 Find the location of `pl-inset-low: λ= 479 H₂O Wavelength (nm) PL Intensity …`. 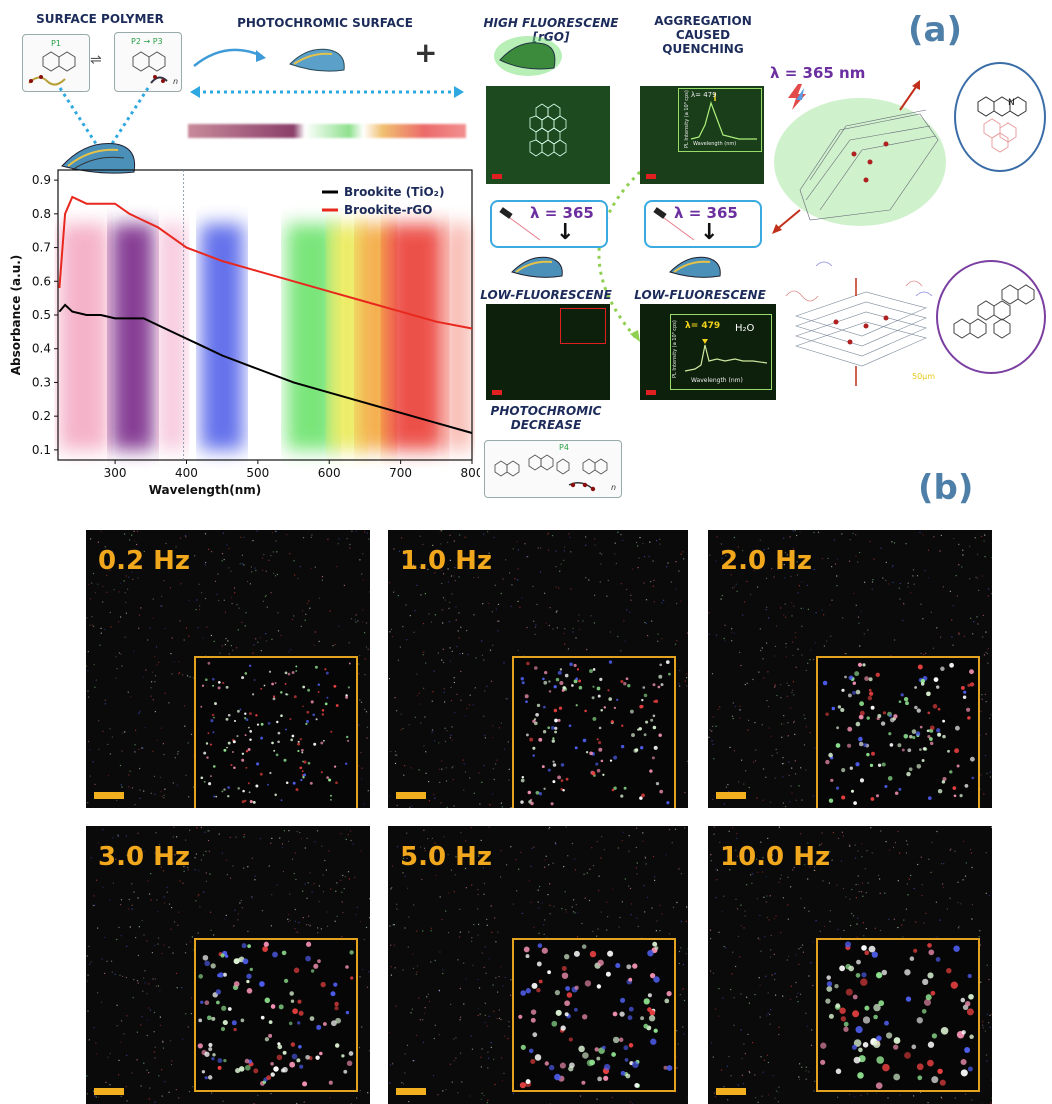

pl-inset-low: λ= 479 H₂O Wavelength (nm) PL Intensity … is located at coordinates (721, 352).